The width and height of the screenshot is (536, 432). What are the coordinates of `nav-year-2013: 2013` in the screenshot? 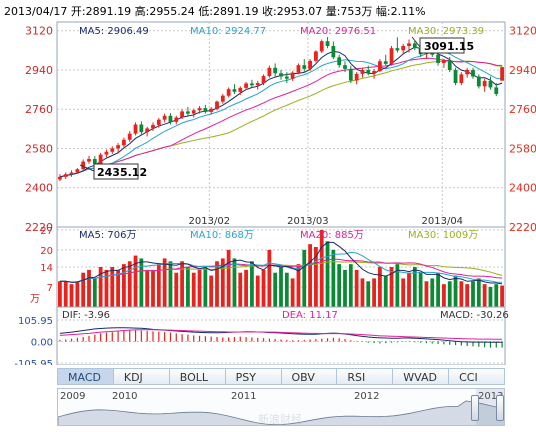 It's located at (491, 396).